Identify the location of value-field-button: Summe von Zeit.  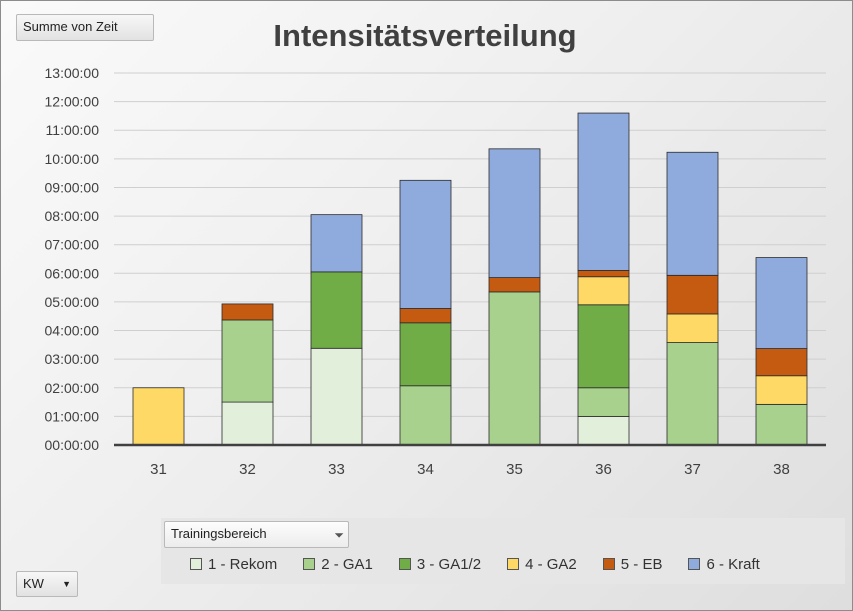
(85, 27).